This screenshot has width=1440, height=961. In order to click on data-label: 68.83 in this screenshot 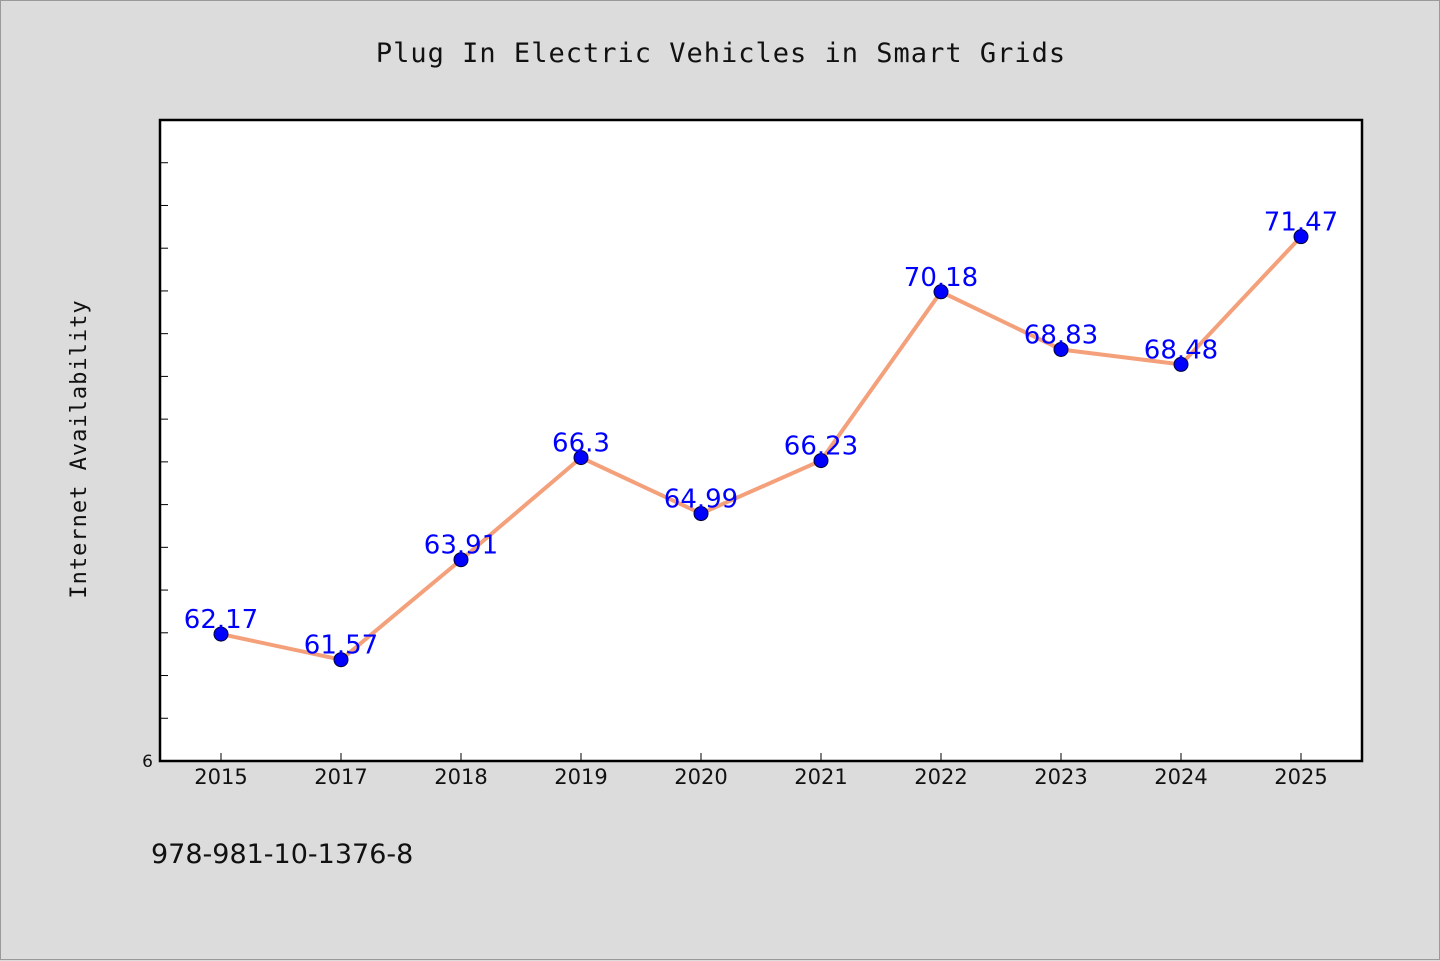, I will do `click(1061, 335)`.